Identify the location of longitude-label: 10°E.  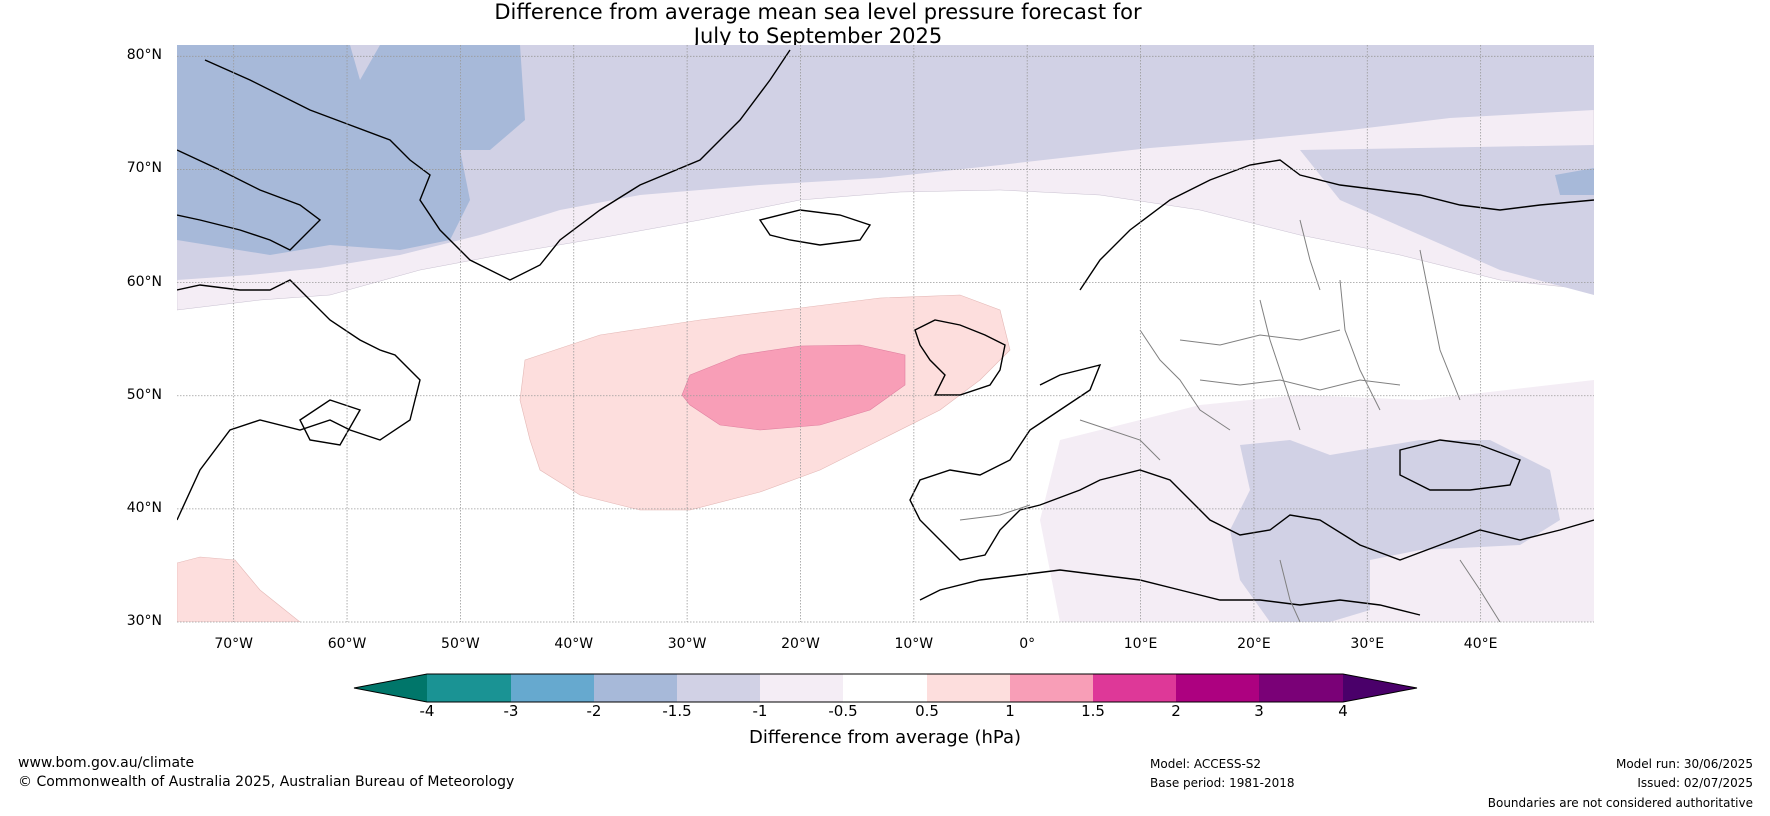
(1140, 644).